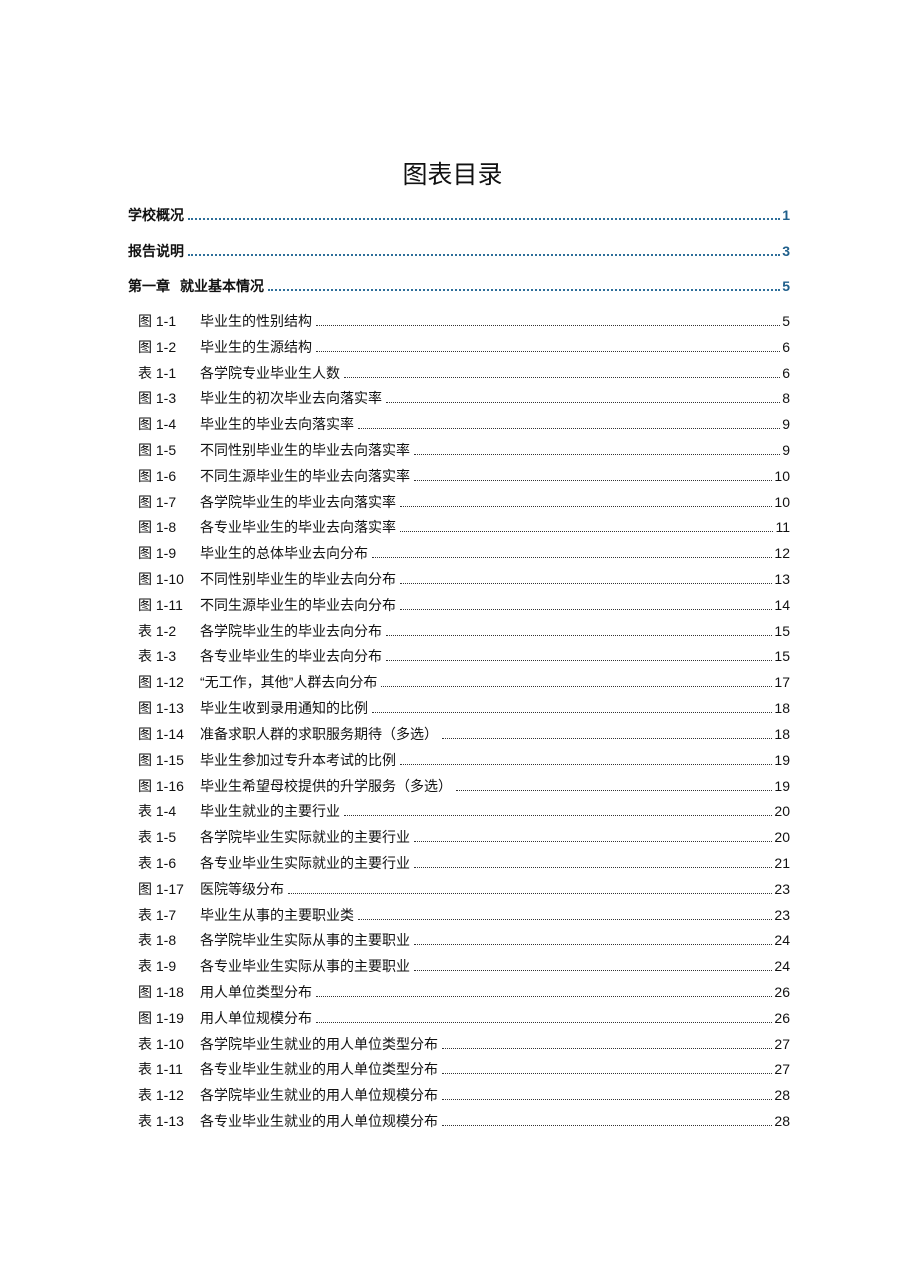 This screenshot has width=905, height=1279. What do you see at coordinates (291, 398) in the screenshot?
I see `toc-entry-title: 毕业生的初次毕业去向落实率` at bounding box center [291, 398].